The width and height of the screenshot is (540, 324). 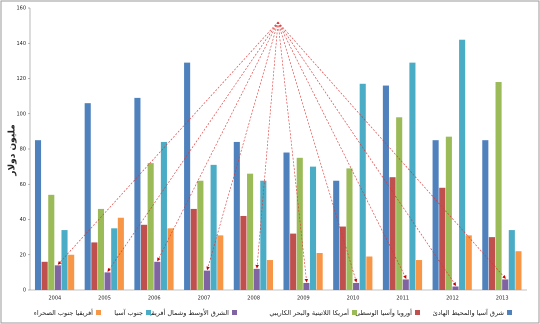 I want to click on legend-label: الشرق الأوسط وشمال أفريقيا, so click(x=188, y=312).